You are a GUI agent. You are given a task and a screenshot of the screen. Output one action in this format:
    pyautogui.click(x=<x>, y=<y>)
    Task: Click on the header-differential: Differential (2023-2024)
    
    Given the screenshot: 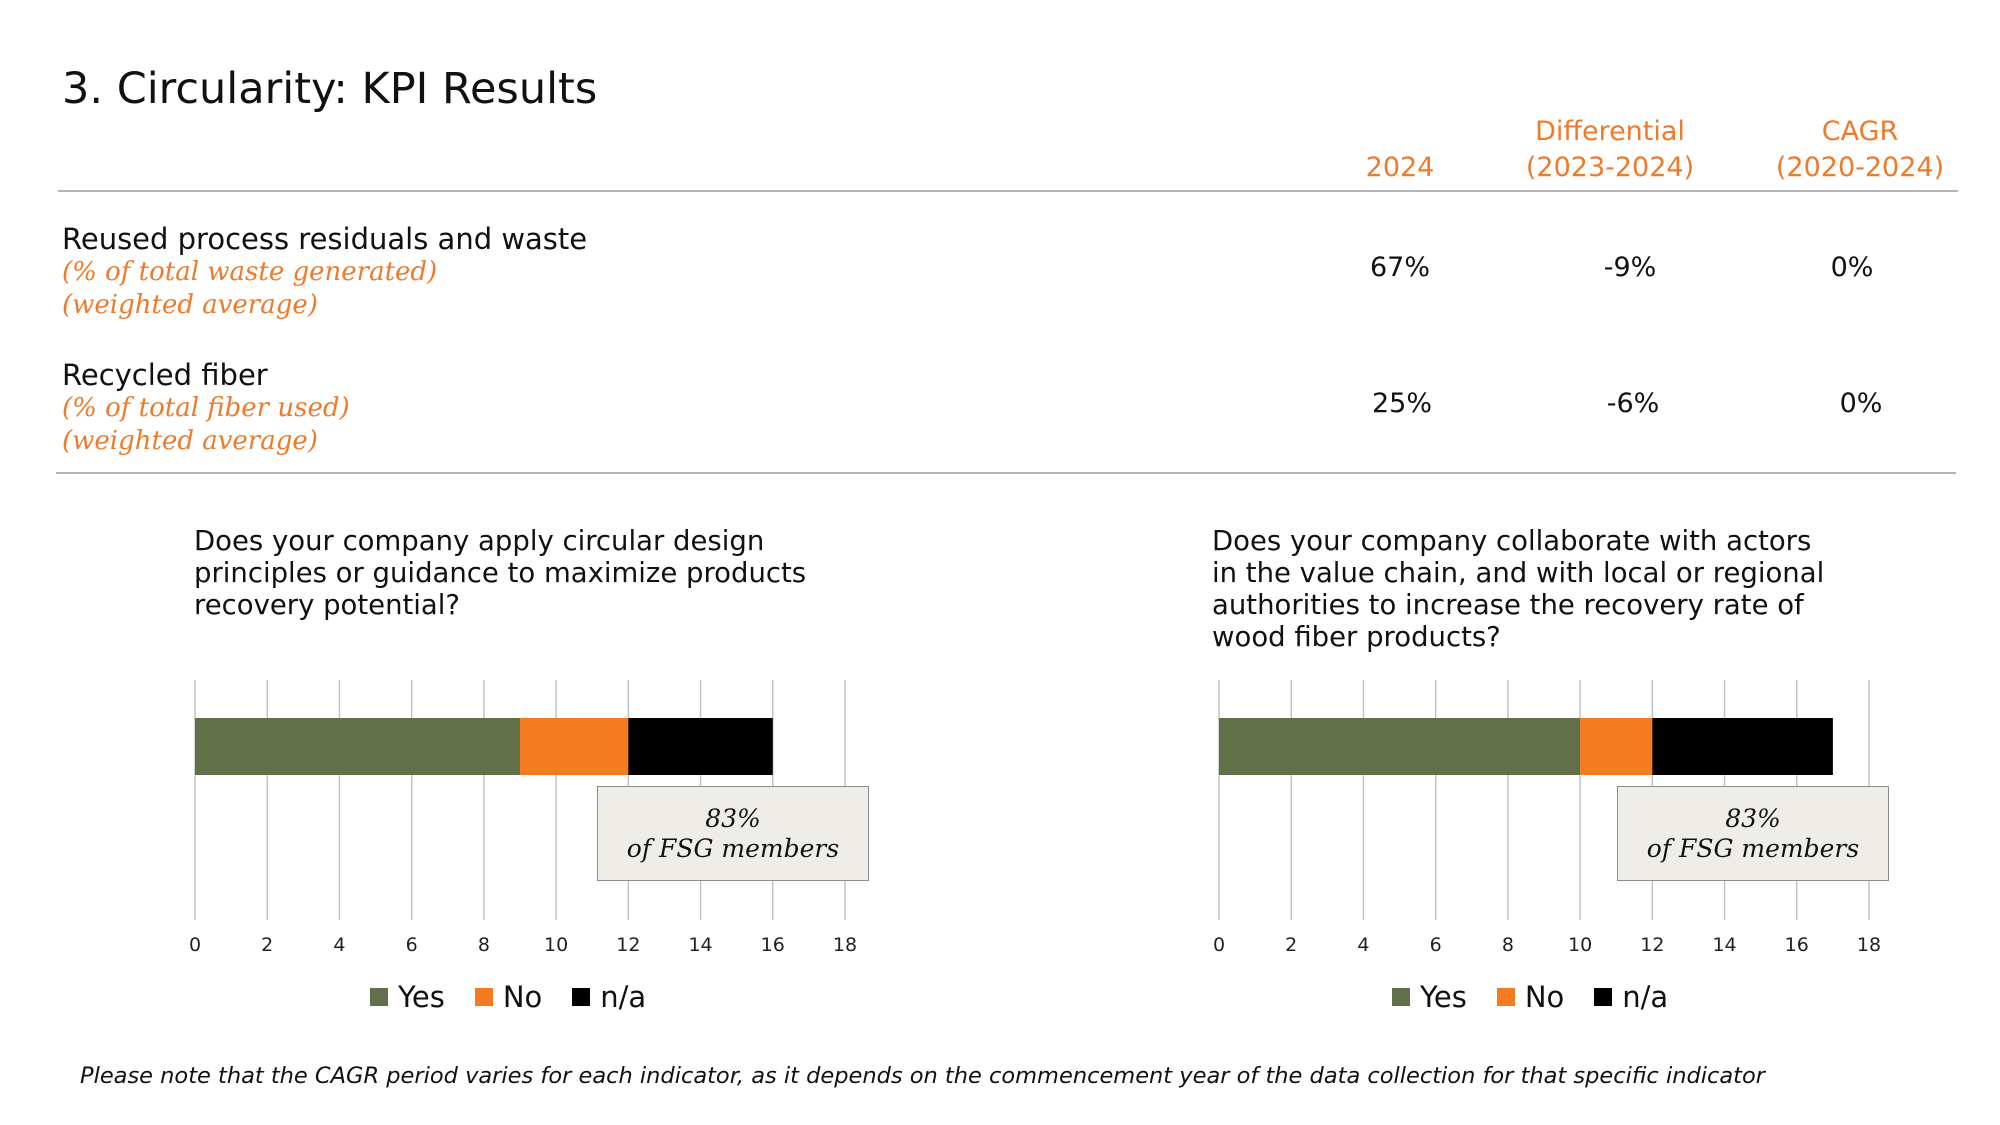 What is the action you would take?
    pyautogui.click(x=1610, y=150)
    